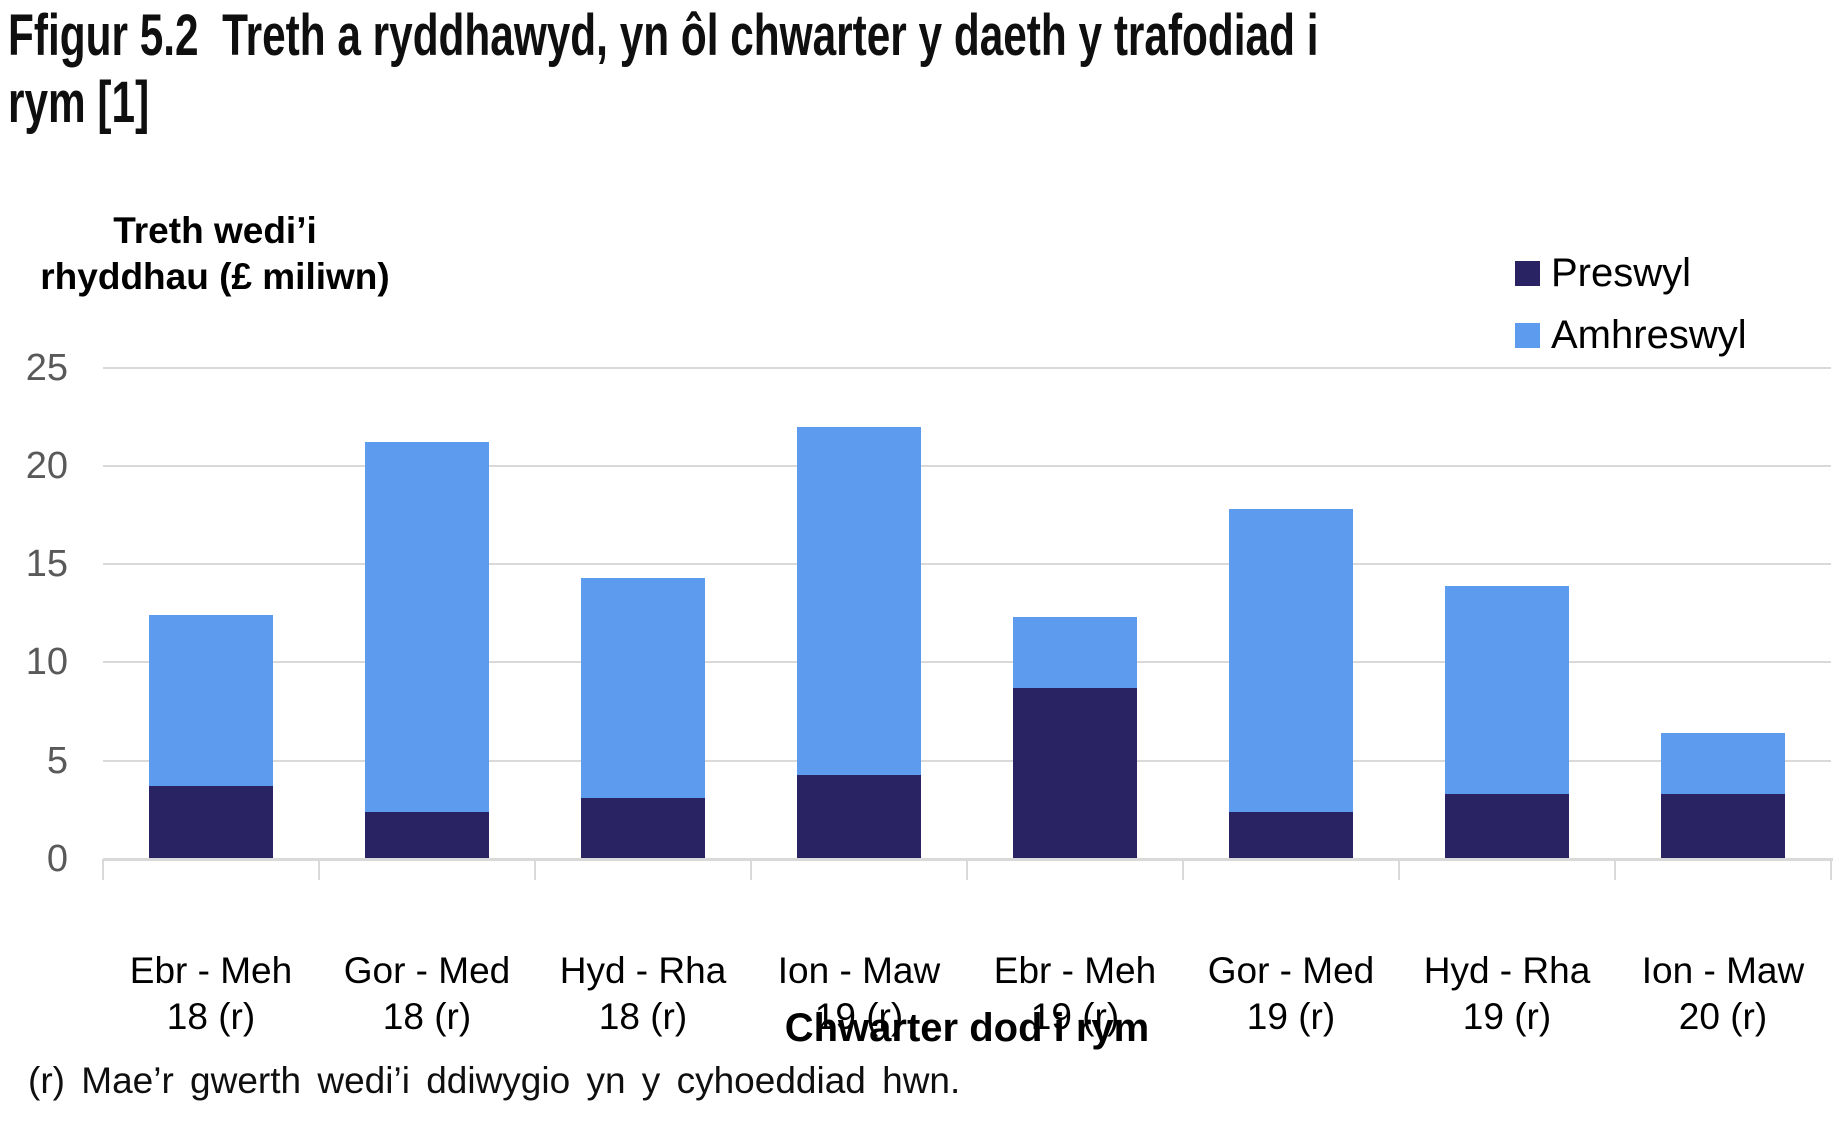 Image resolution: width=1846 pixels, height=1121 pixels. Describe the element at coordinates (1621, 273) in the screenshot. I see `legend-label-preswyl: Preswyl` at that location.